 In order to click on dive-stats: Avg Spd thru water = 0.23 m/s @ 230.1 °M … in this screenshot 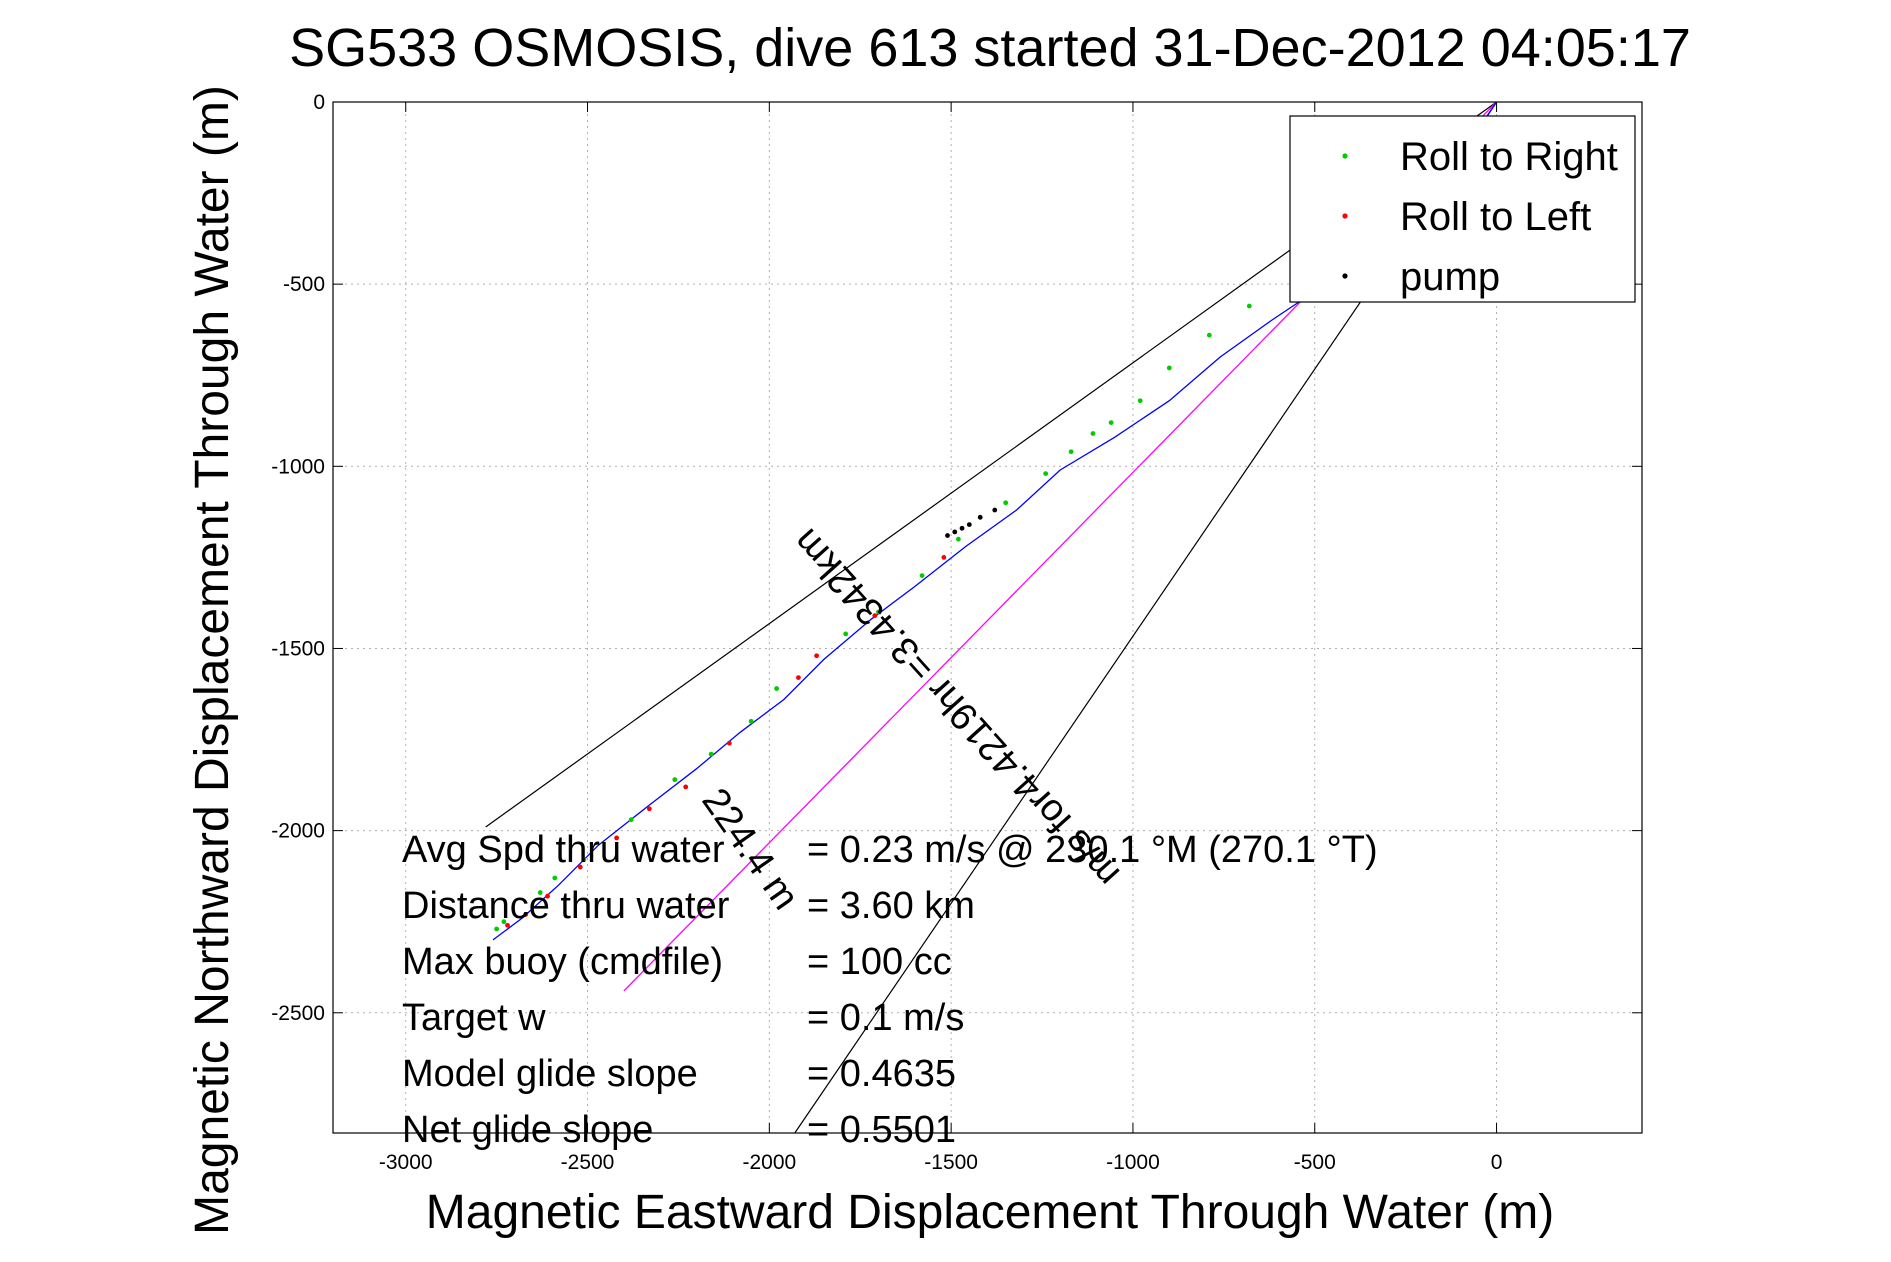, I will do `click(890, 990)`.